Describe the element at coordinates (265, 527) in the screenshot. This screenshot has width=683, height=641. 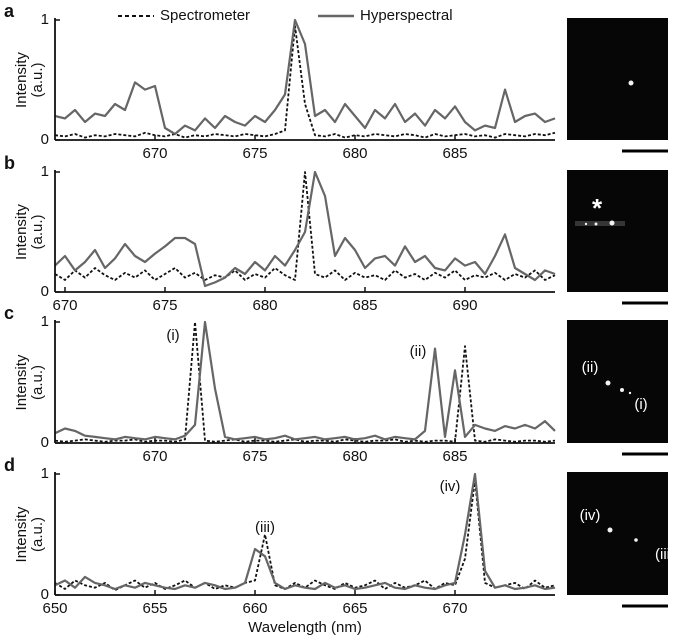
I see `annotation: (iii)` at that location.